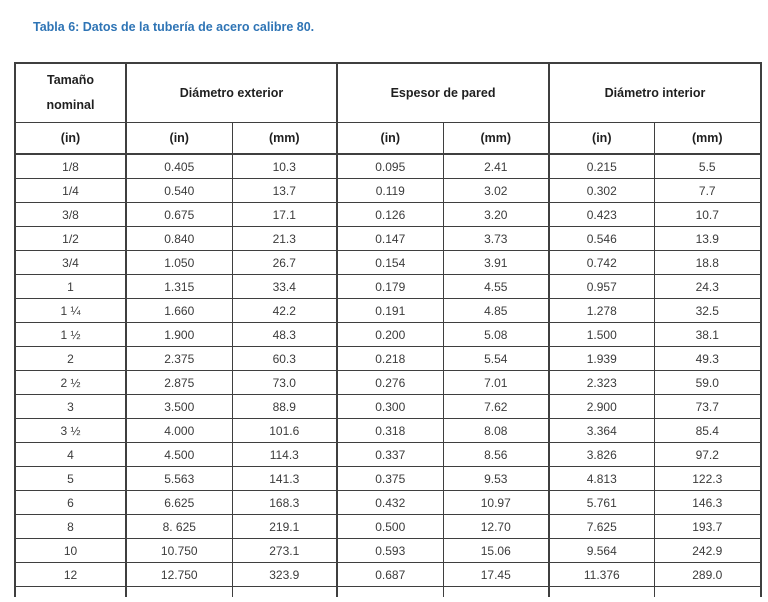 This screenshot has height=602, width=768. What do you see at coordinates (496, 286) in the screenshot?
I see `table-cell: 4.55` at bounding box center [496, 286].